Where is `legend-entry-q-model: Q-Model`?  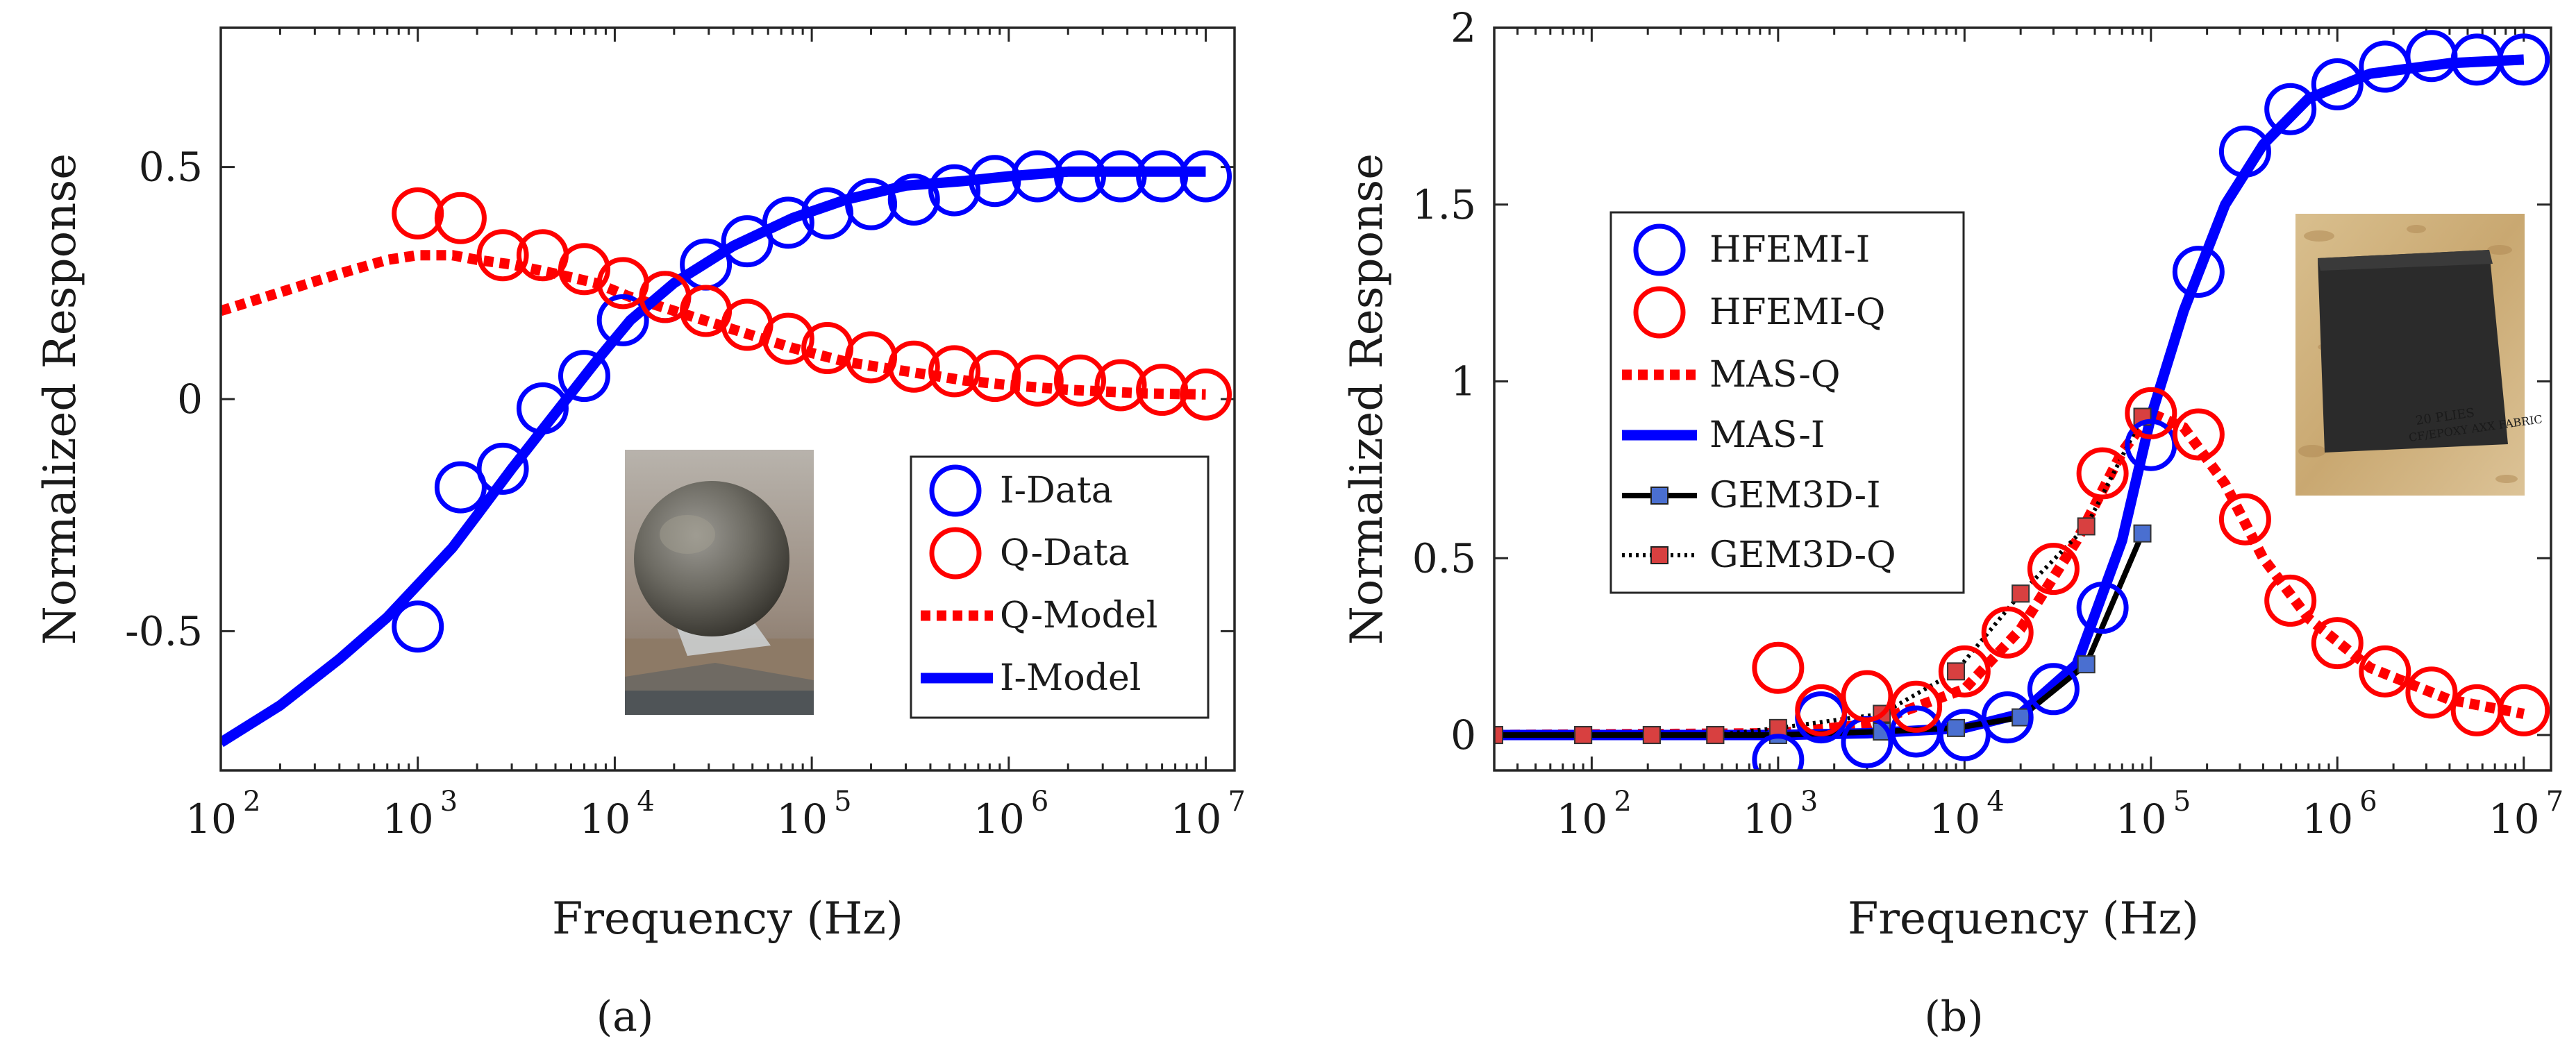 legend-entry-q-model: Q-Model is located at coordinates (1039, 615).